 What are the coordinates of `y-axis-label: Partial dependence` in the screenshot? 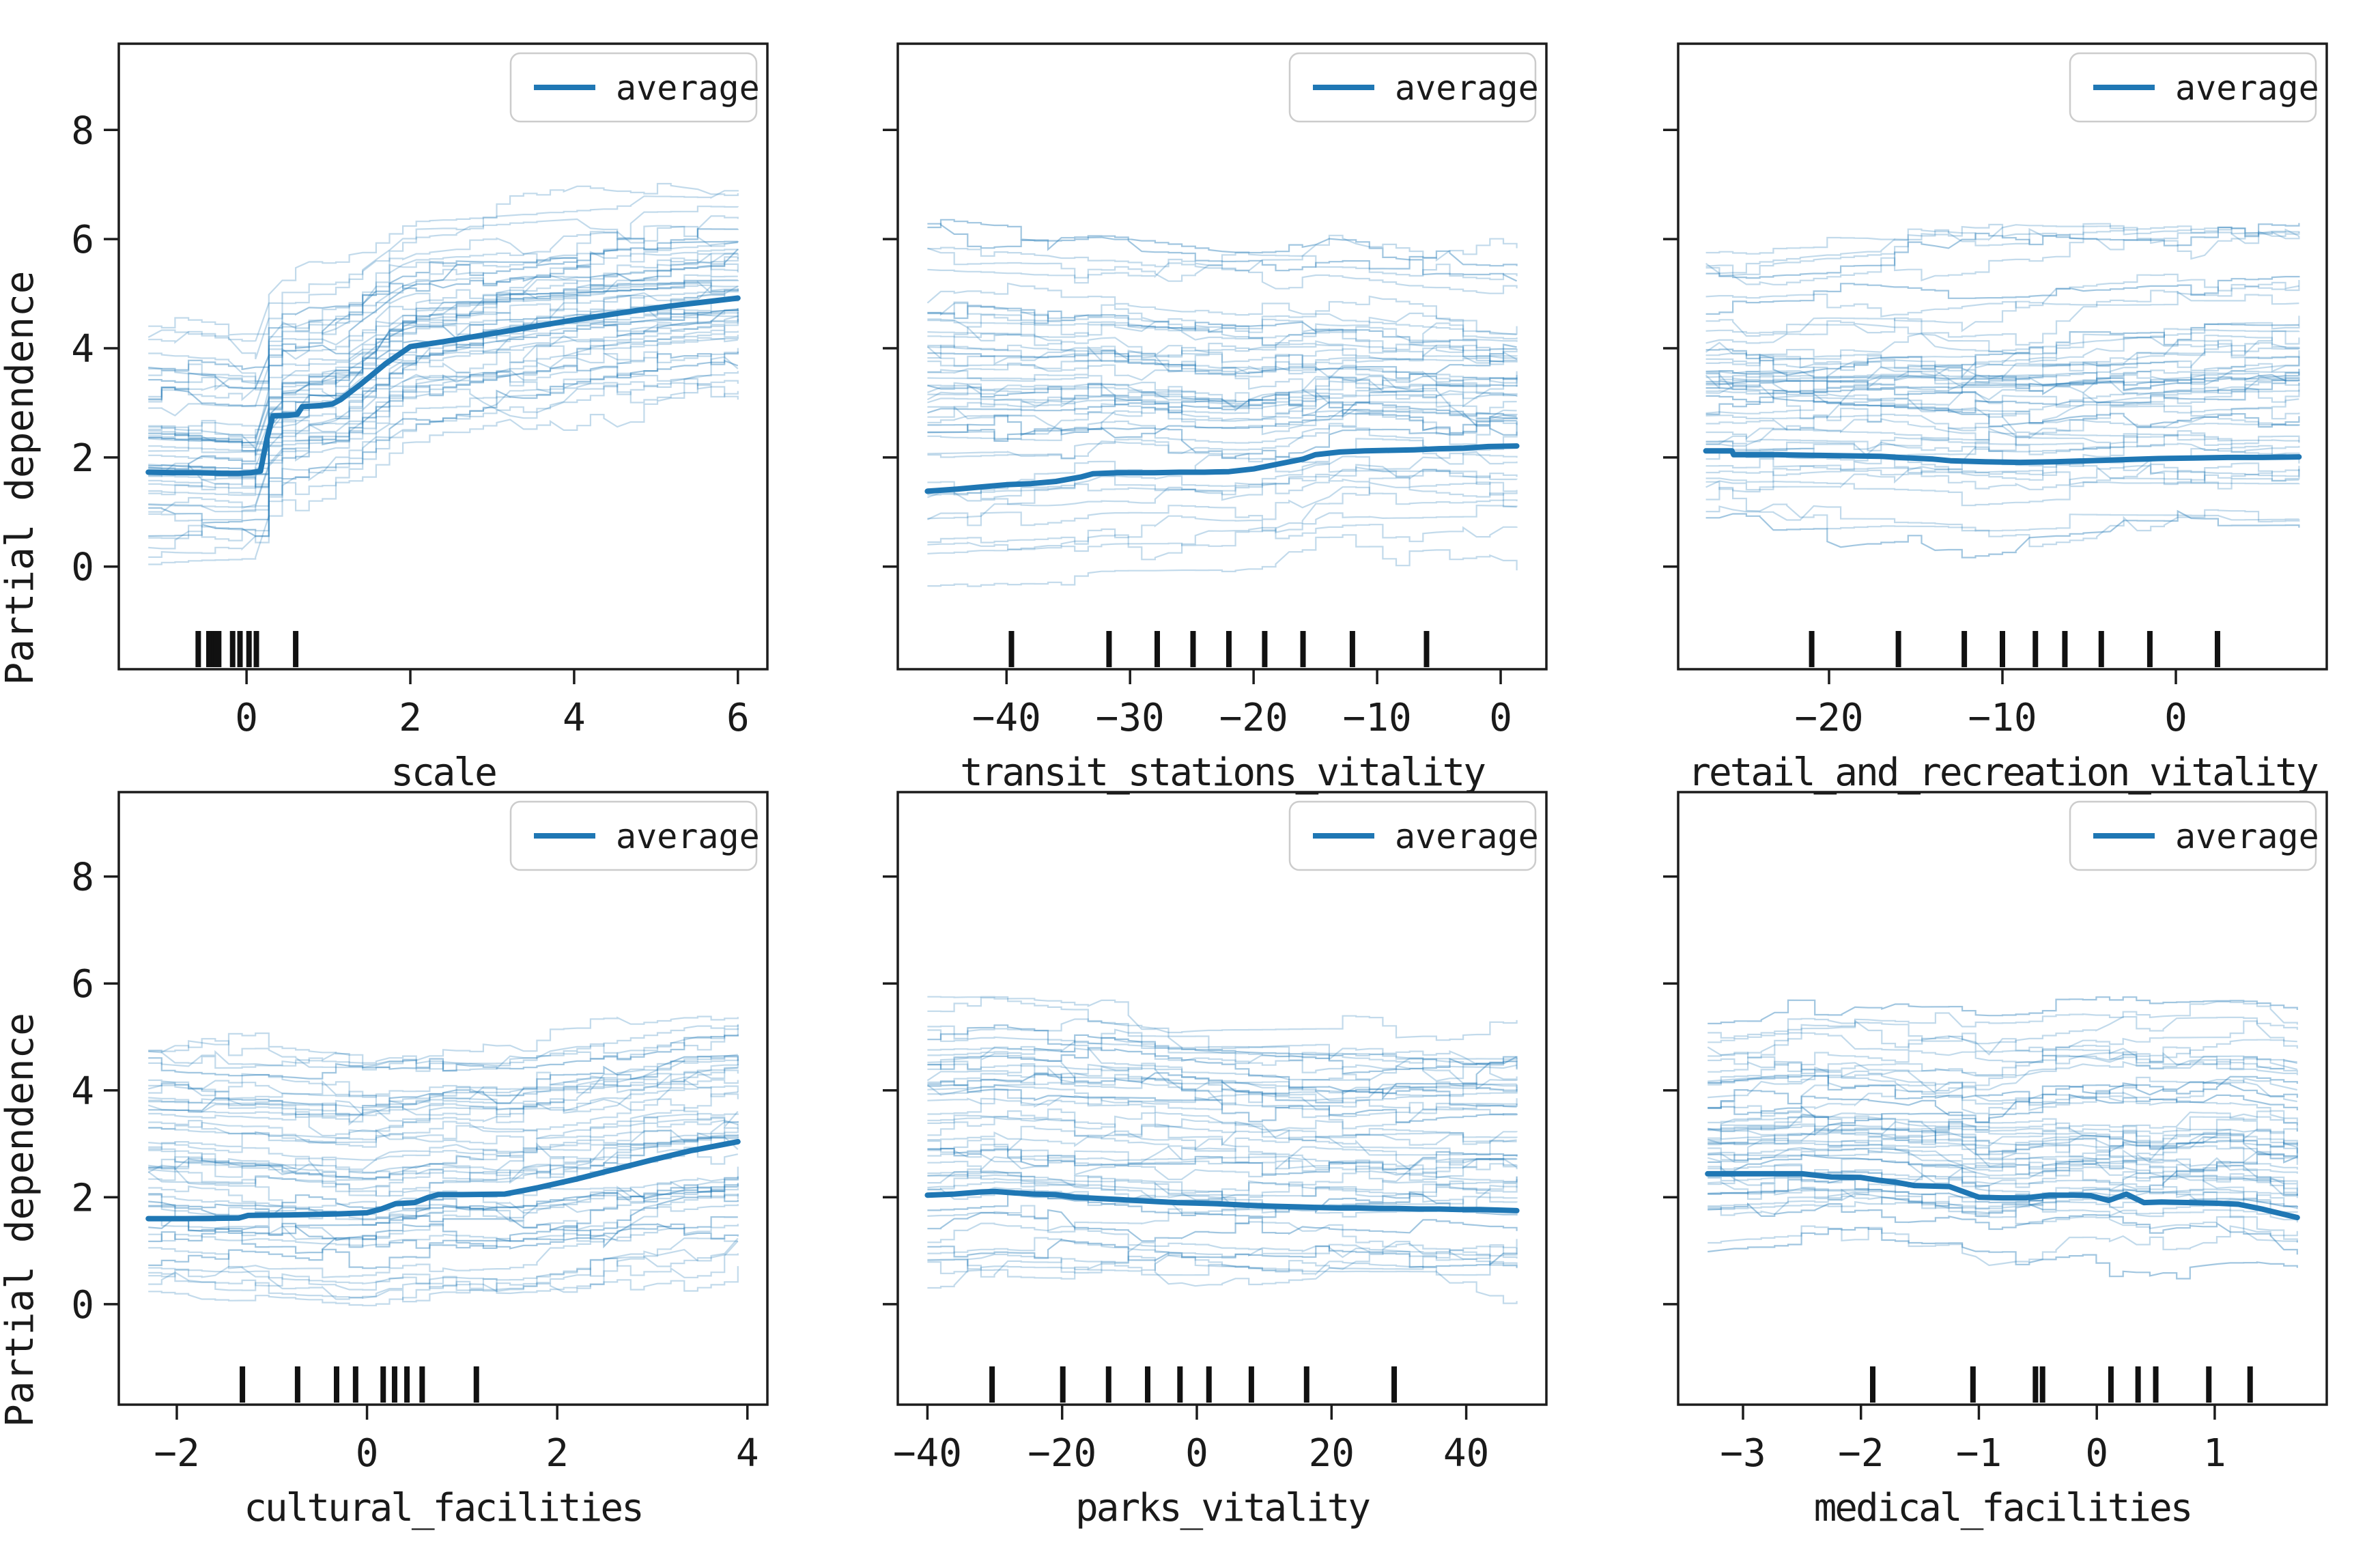 It's located at (21, 478).